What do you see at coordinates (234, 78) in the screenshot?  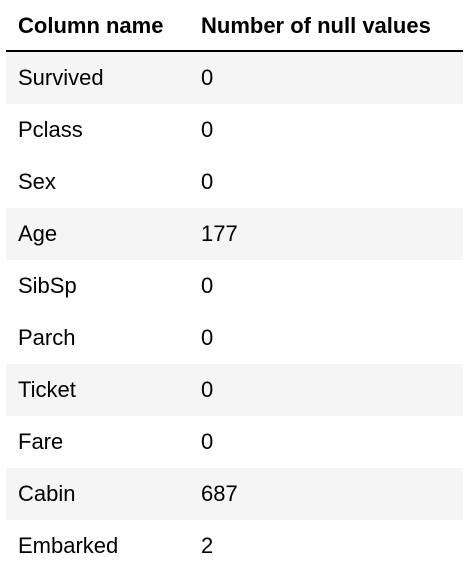 I see `table-row: Survived 0` at bounding box center [234, 78].